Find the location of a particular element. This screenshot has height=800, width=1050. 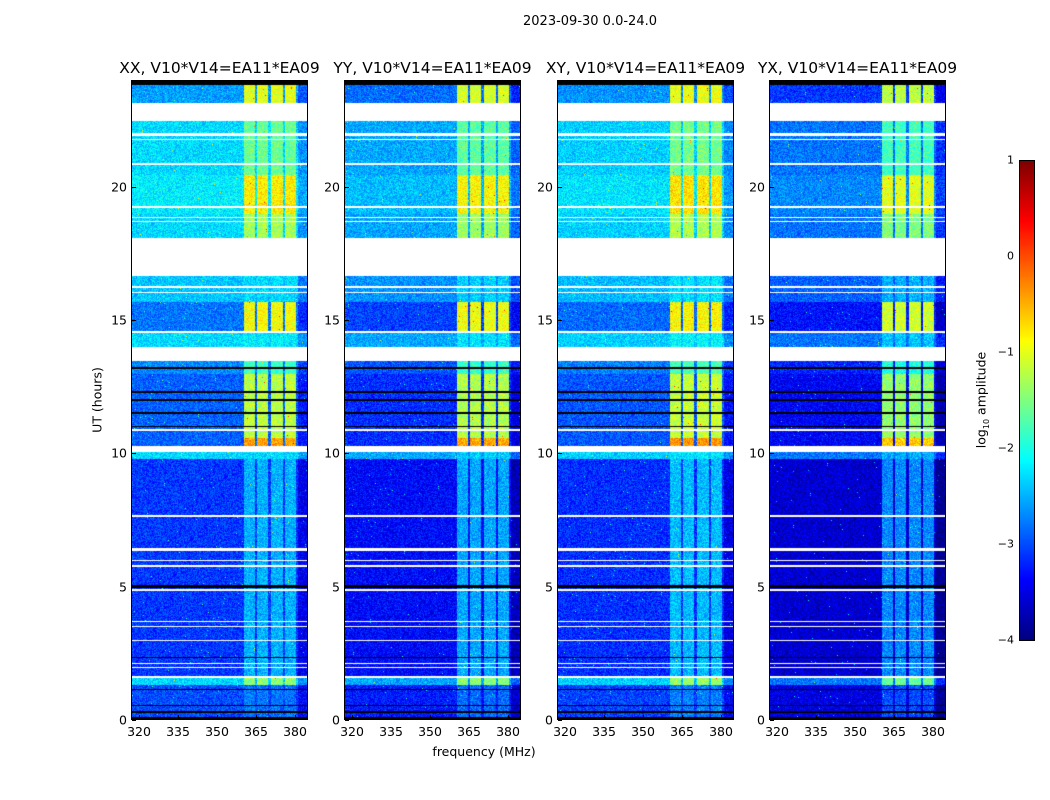

panel-title: XX, V10*V14=EA11*EA09 is located at coordinates (219, 68).